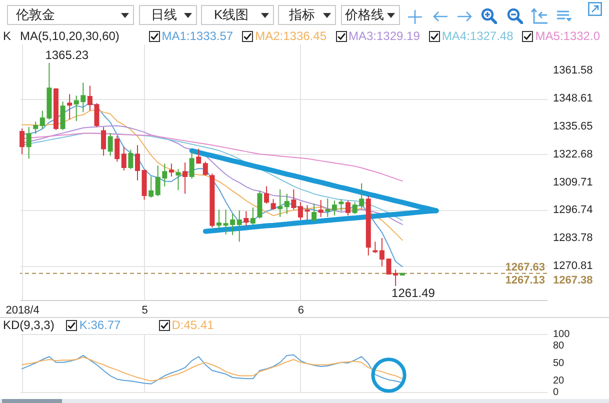 This screenshot has width=609, height=403. Describe the element at coordinates (28, 325) in the screenshot. I see `legend-title: KD(9,3,3)` at that location.